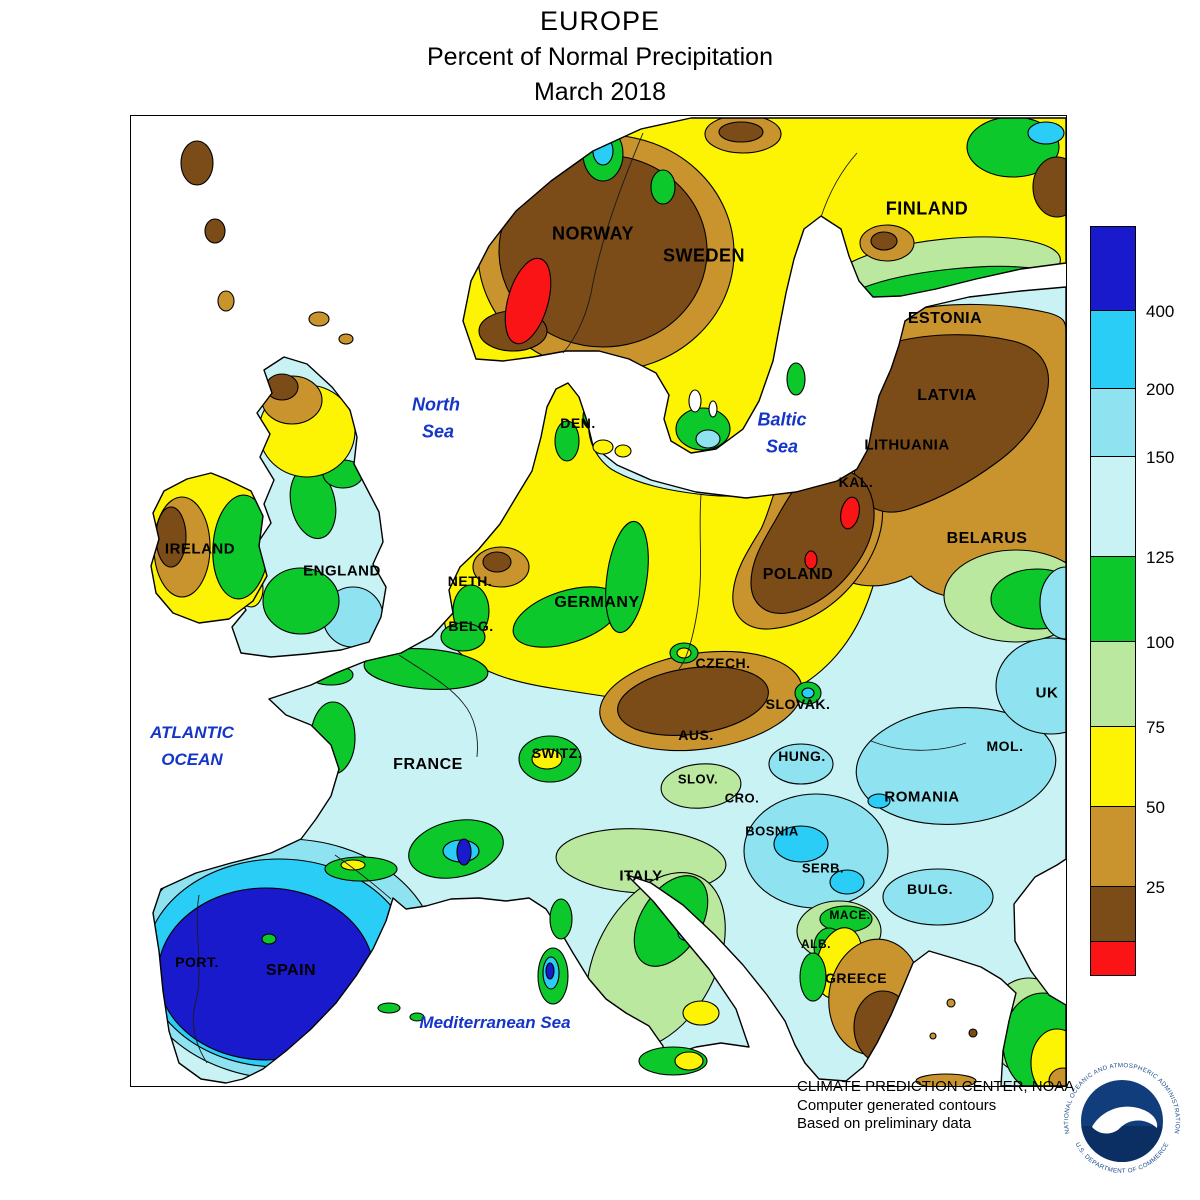  I want to click on noaa-seagull-icon, so click(1125, 1120).